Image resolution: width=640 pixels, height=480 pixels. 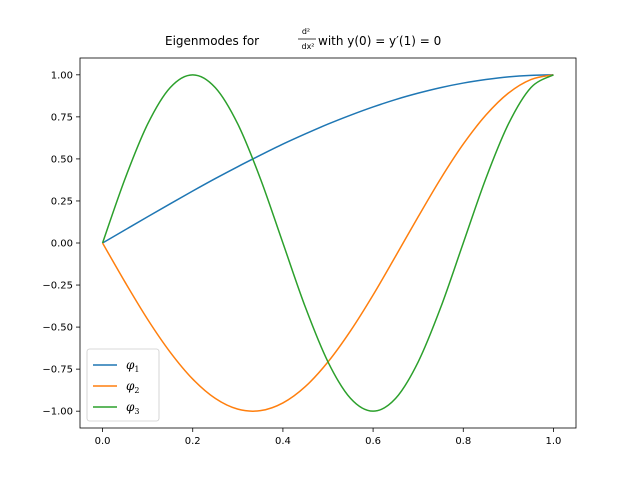 What do you see at coordinates (57, 286) in the screenshot?
I see `y-tick-label: −0.25` at bounding box center [57, 286].